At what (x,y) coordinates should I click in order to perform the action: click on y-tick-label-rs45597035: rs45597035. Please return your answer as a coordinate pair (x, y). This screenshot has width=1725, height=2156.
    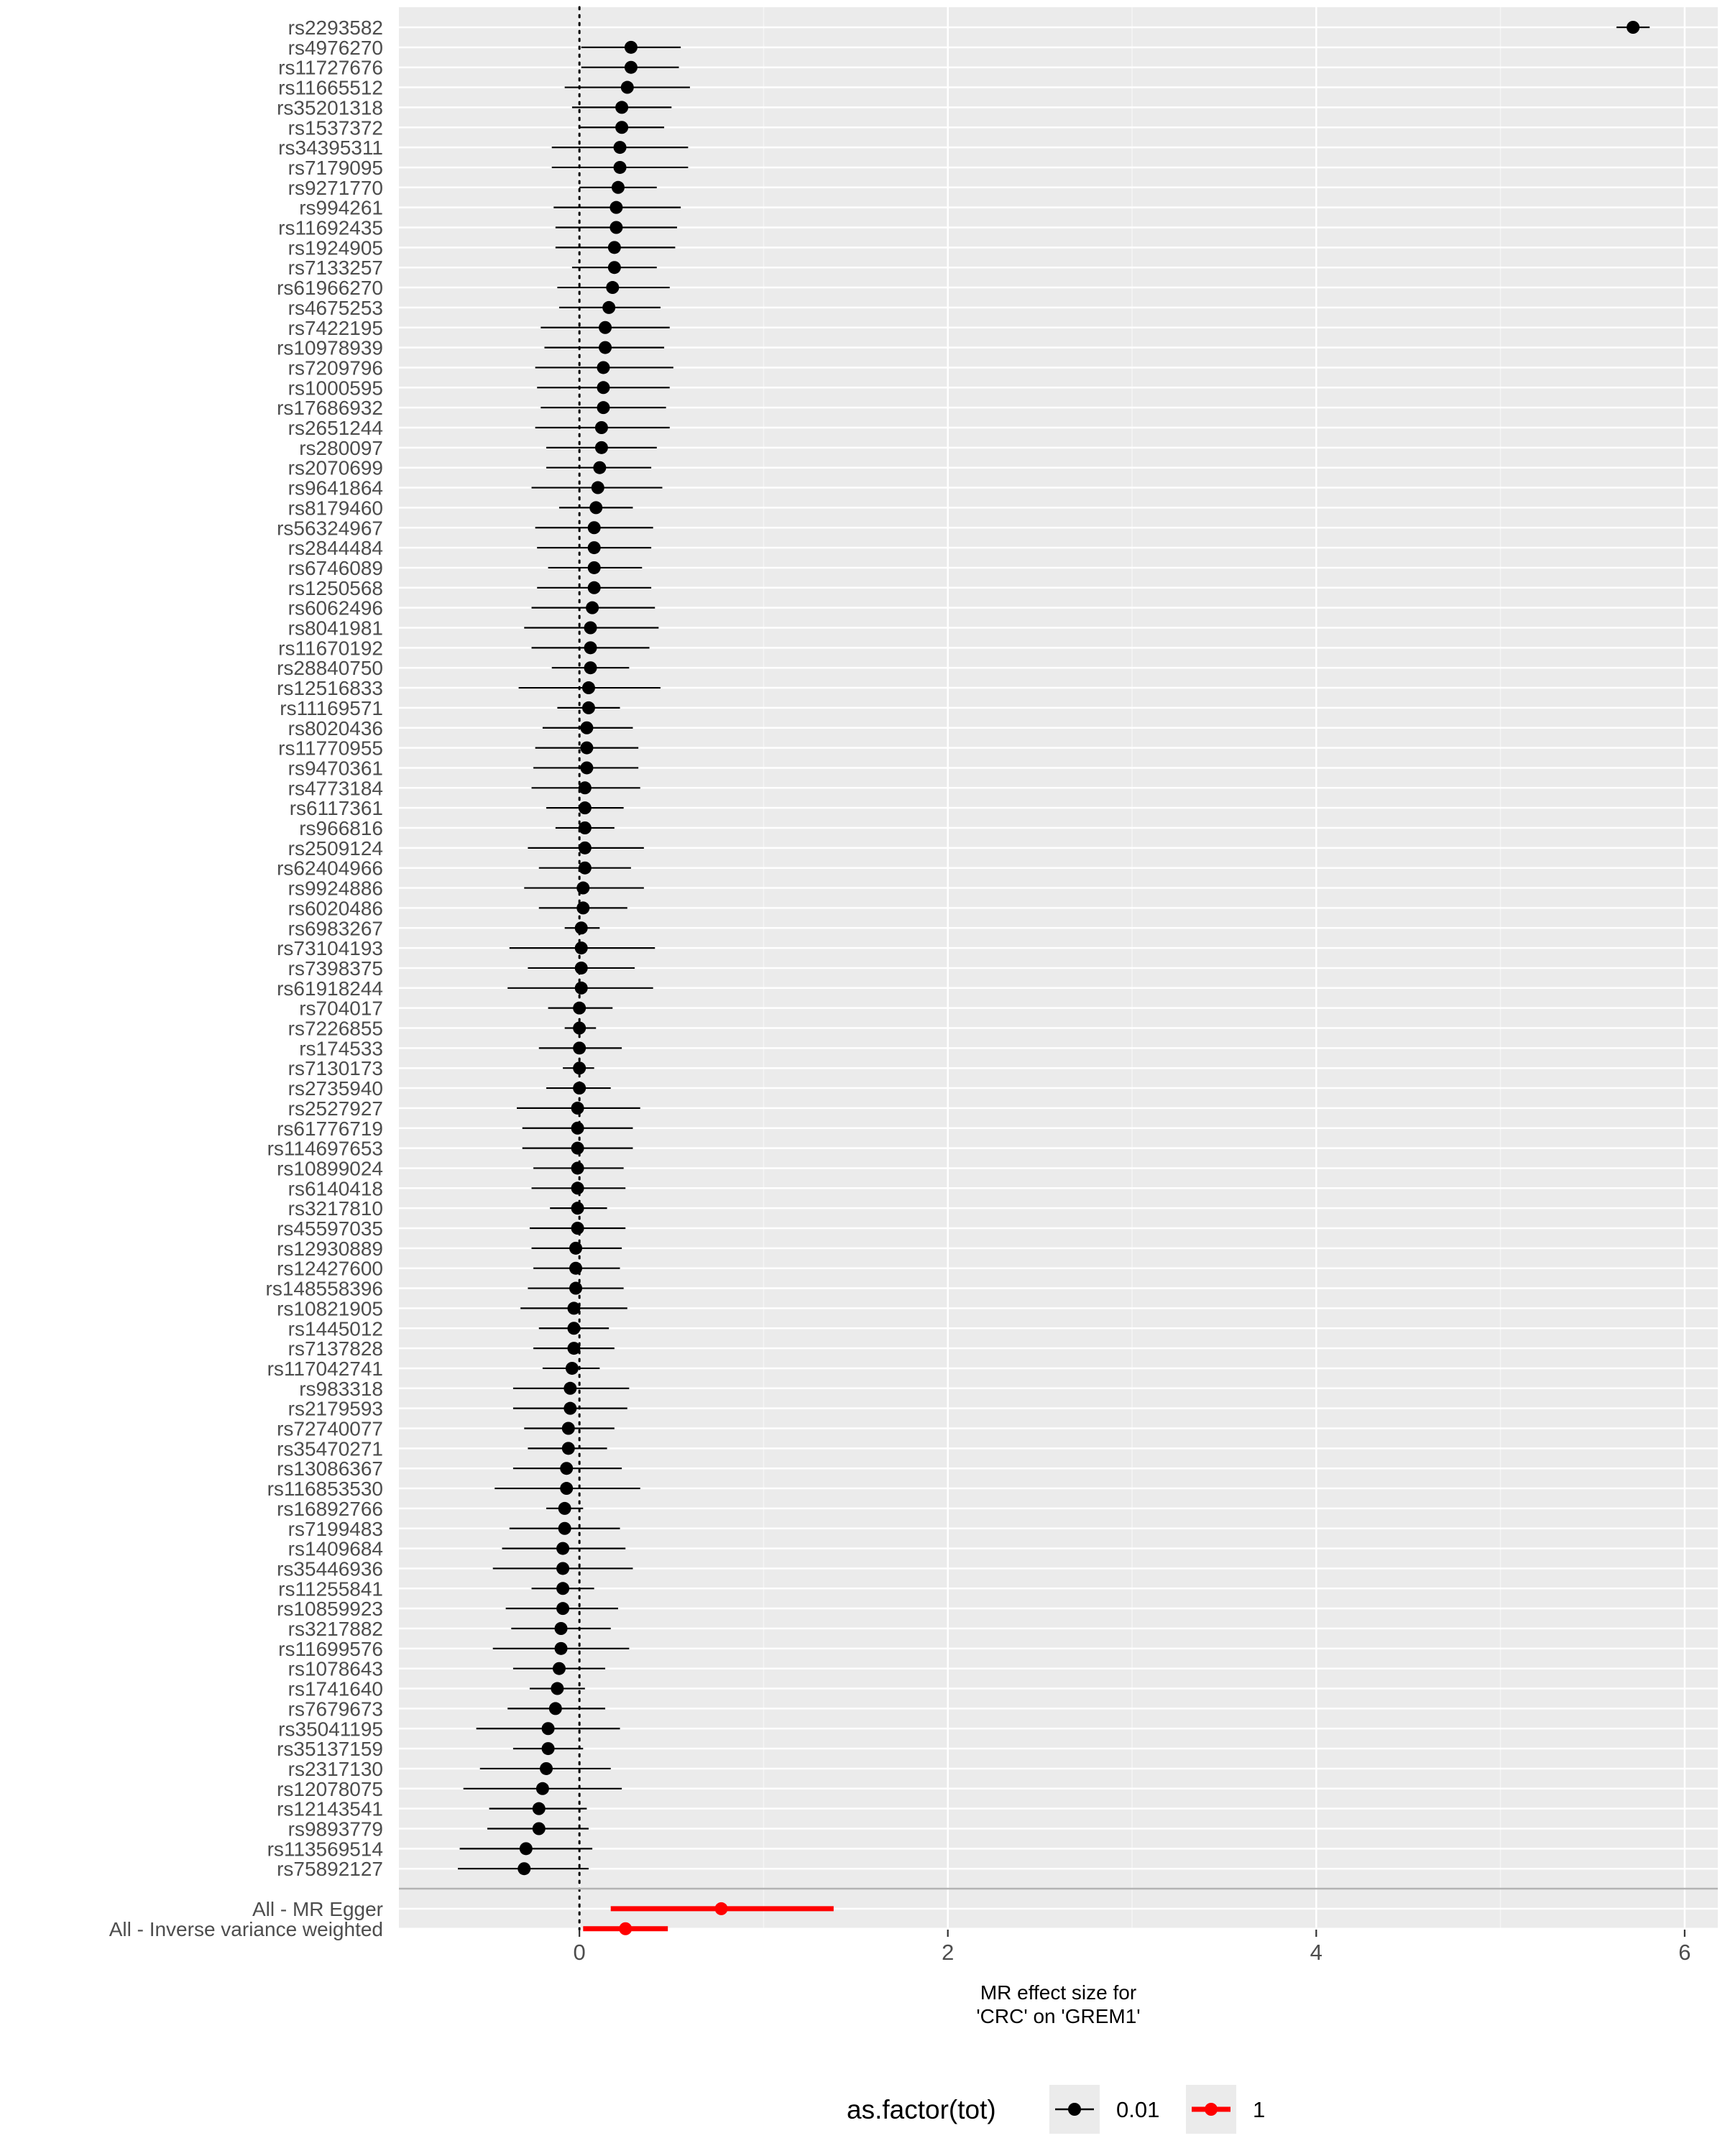
    Looking at the image, I should click on (330, 1229).